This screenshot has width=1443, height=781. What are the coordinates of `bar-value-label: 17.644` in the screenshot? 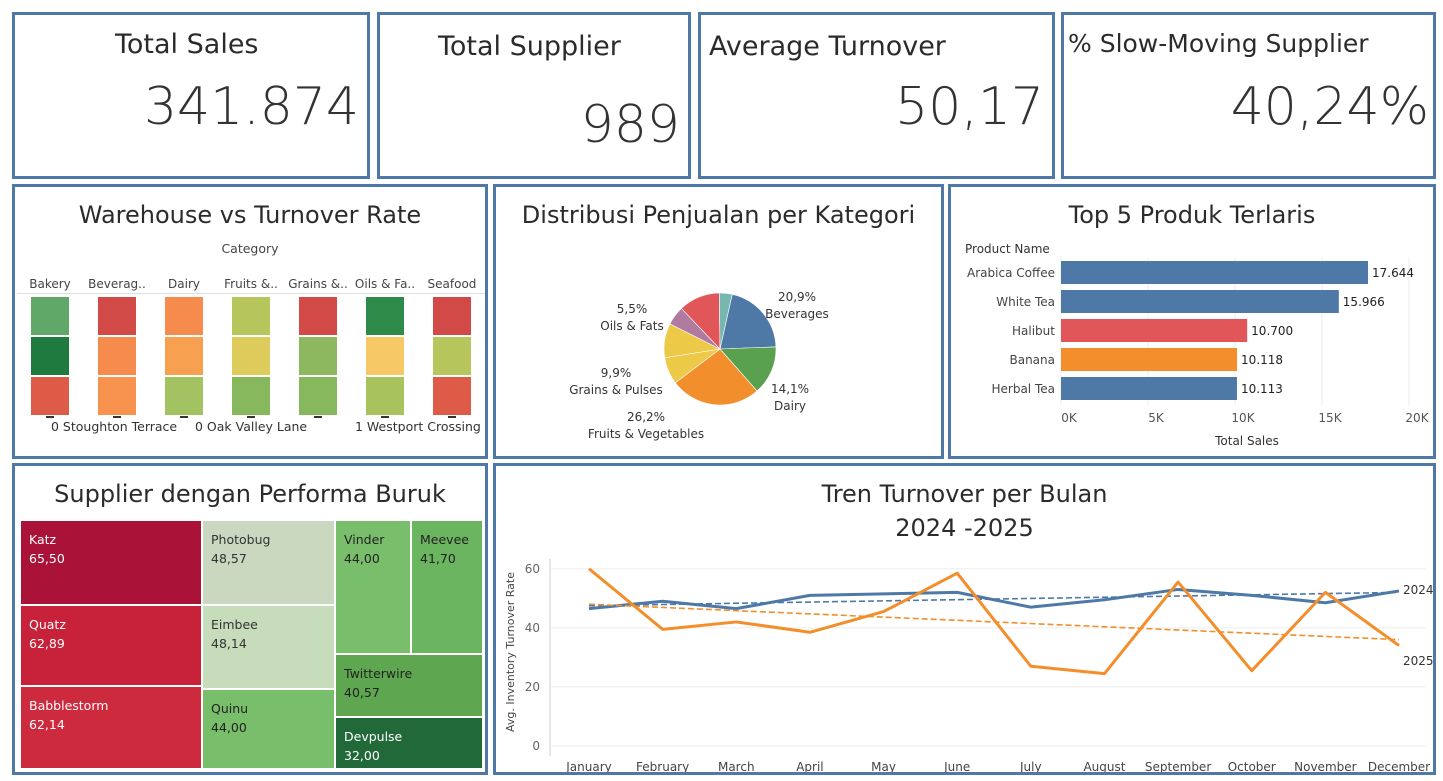 It's located at (1393, 273).